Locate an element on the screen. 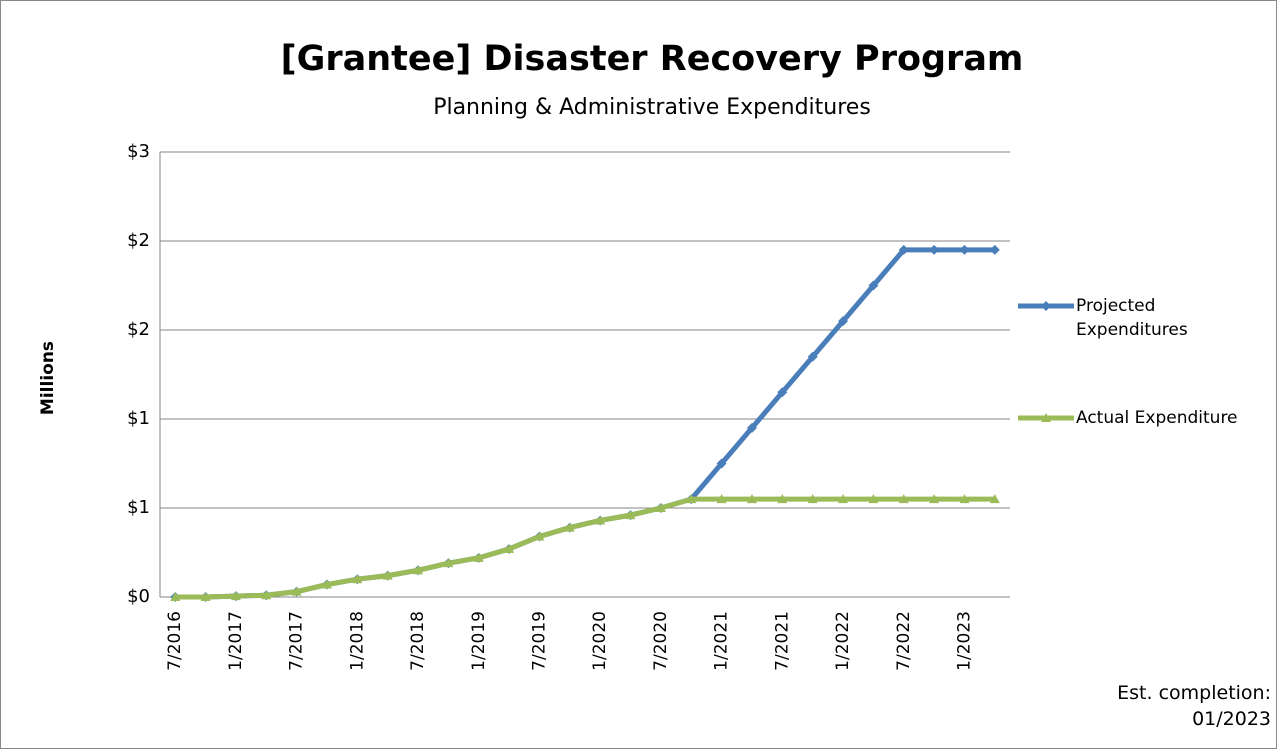  x-tick-label: 1/2020 is located at coordinates (600, 641).